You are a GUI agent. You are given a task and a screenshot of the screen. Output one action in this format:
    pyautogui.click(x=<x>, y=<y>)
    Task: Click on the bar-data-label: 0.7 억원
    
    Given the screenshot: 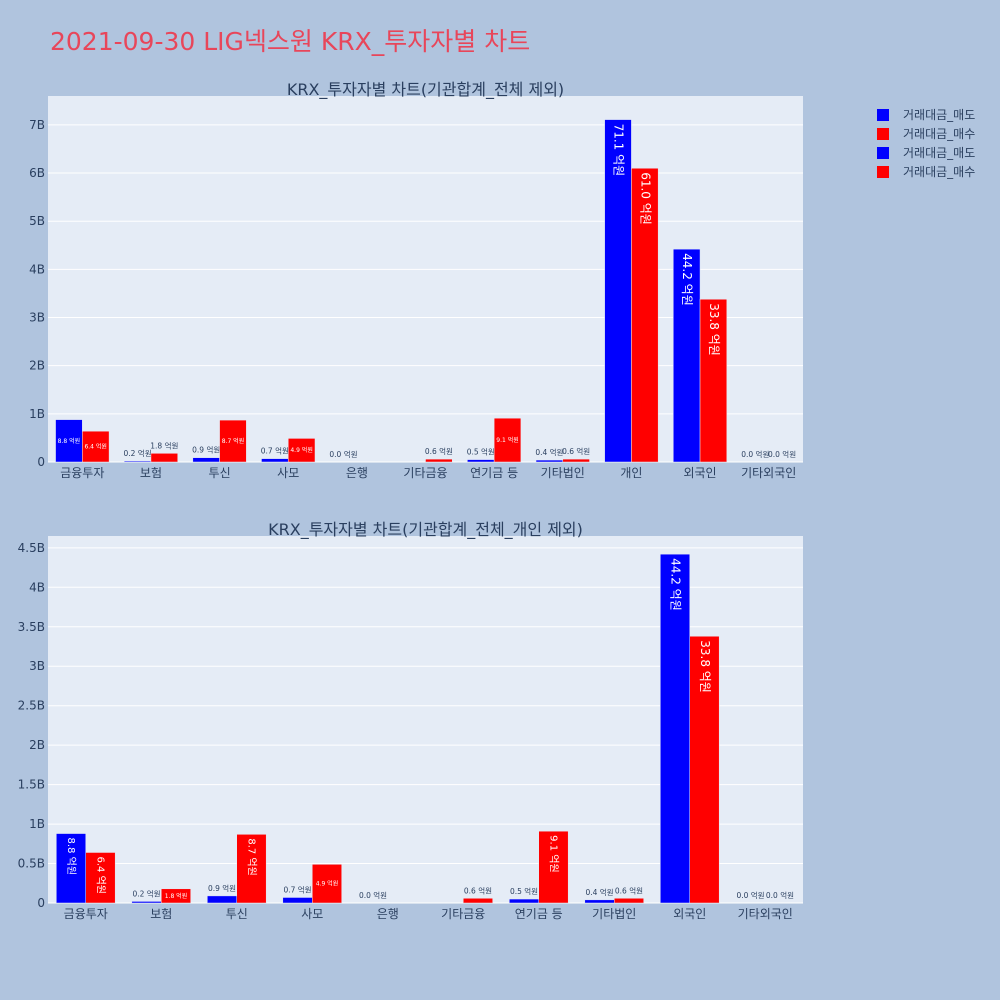 What is the action you would take?
    pyautogui.click(x=297, y=889)
    